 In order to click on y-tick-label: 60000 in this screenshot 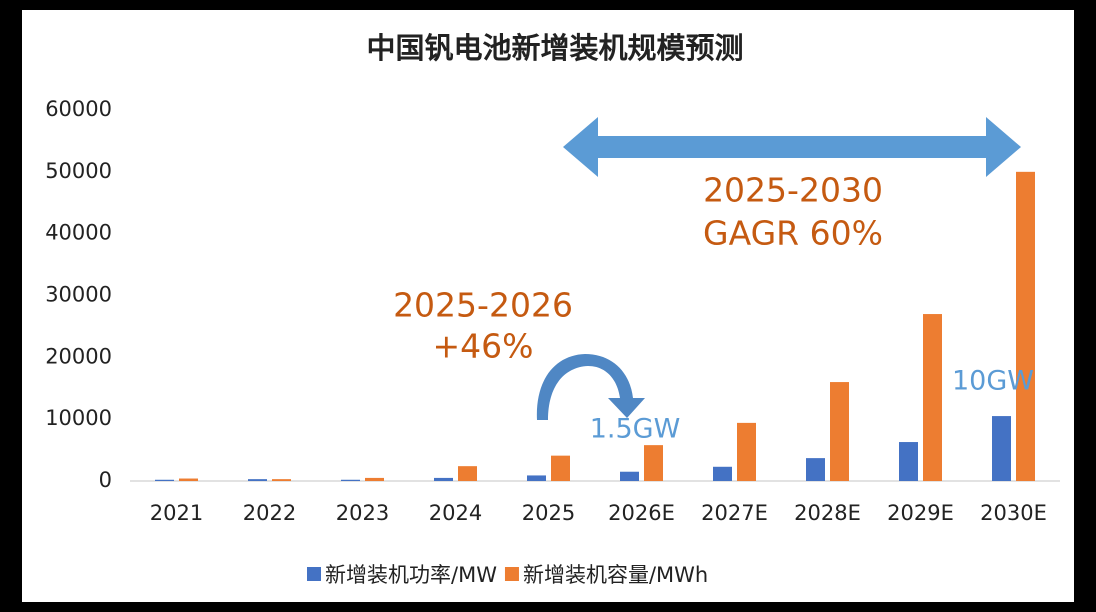, I will do `click(78, 109)`.